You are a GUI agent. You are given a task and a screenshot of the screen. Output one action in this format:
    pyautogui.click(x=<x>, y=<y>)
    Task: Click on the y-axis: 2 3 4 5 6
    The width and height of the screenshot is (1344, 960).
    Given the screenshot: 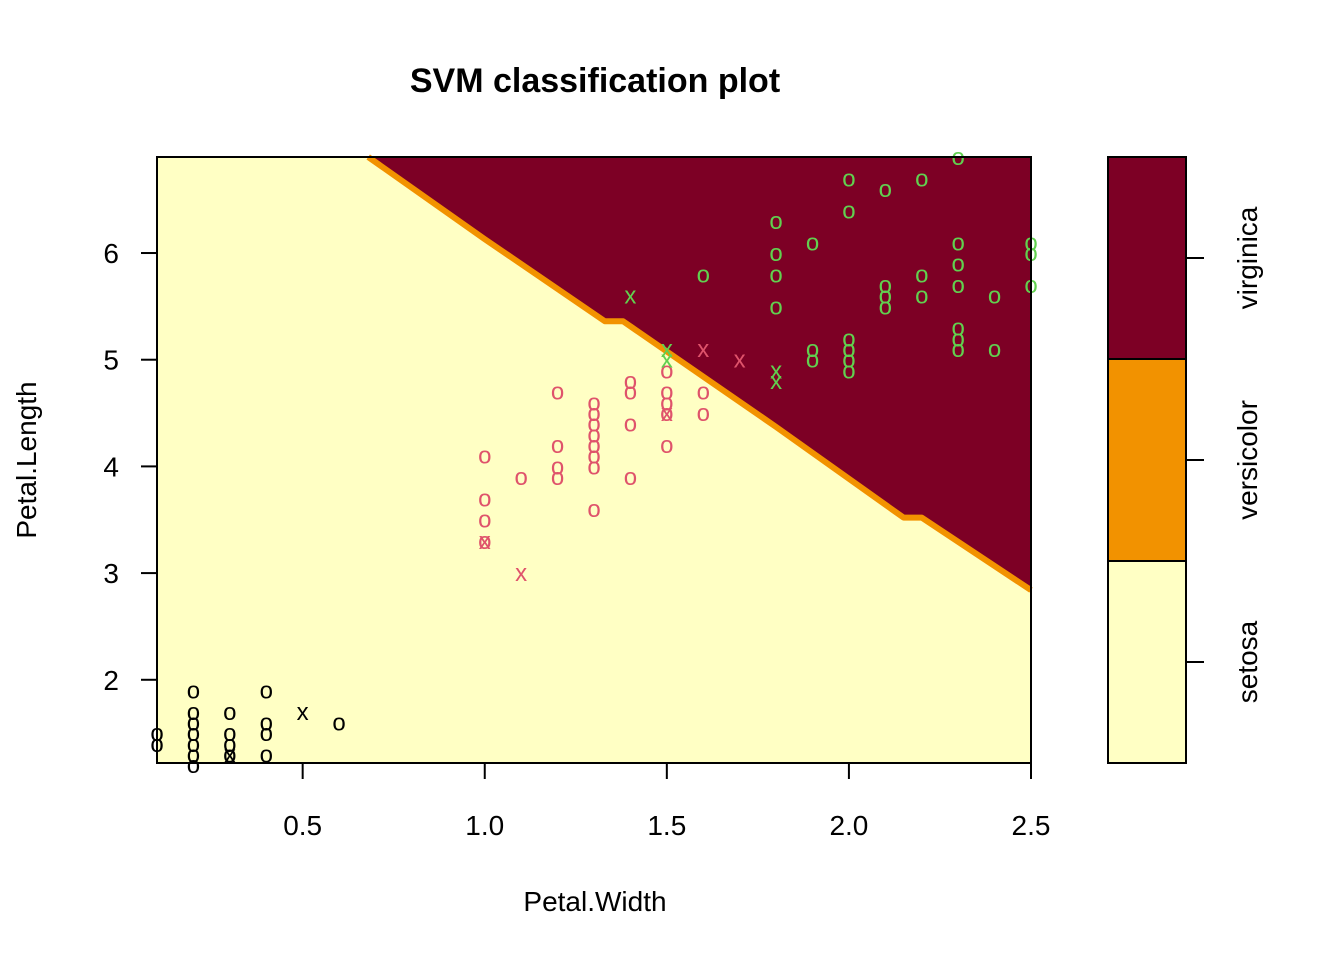 What is the action you would take?
    pyautogui.click(x=130, y=467)
    